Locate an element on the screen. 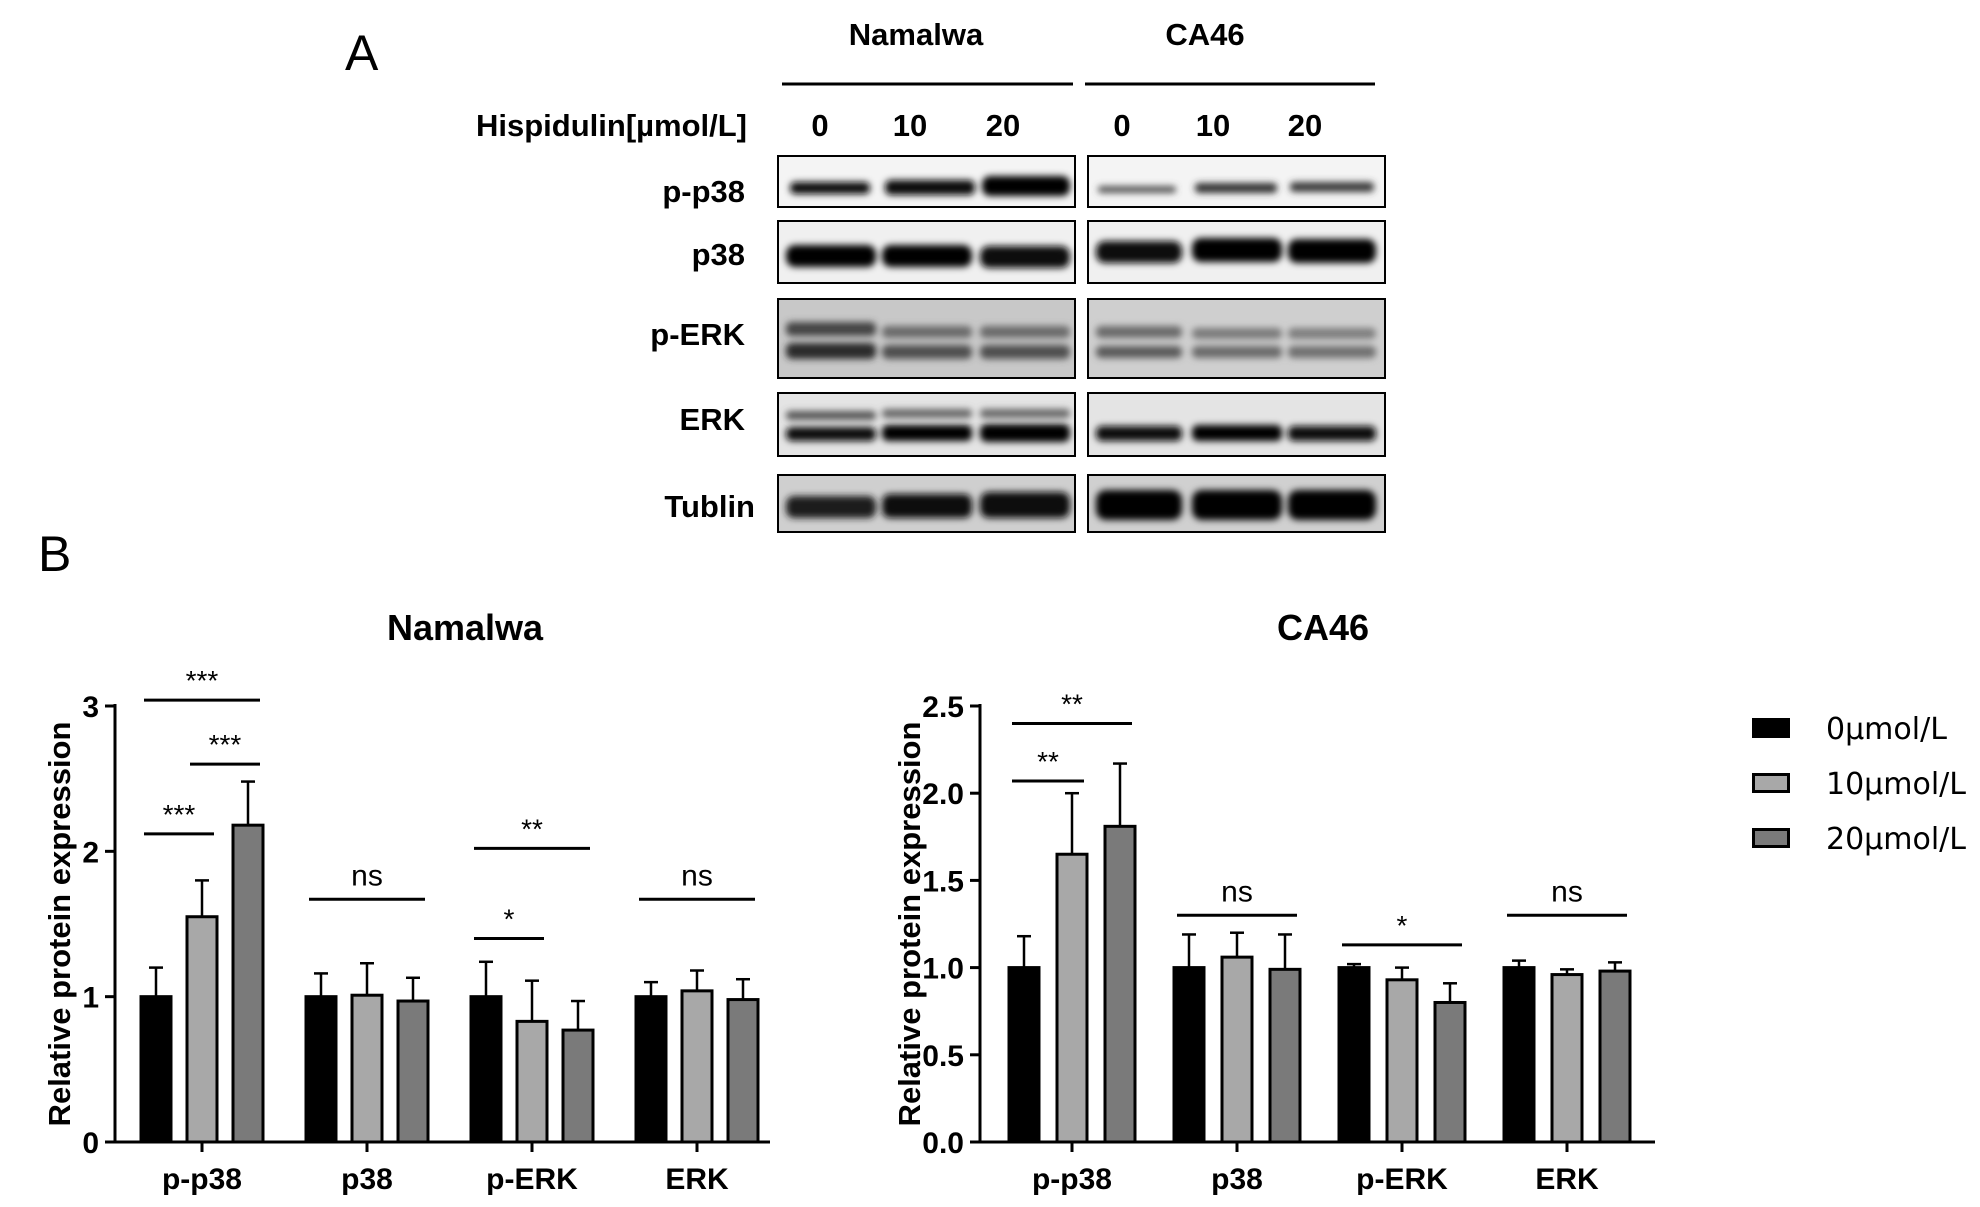  legend-swatch-0umol is located at coordinates (1771, 728).